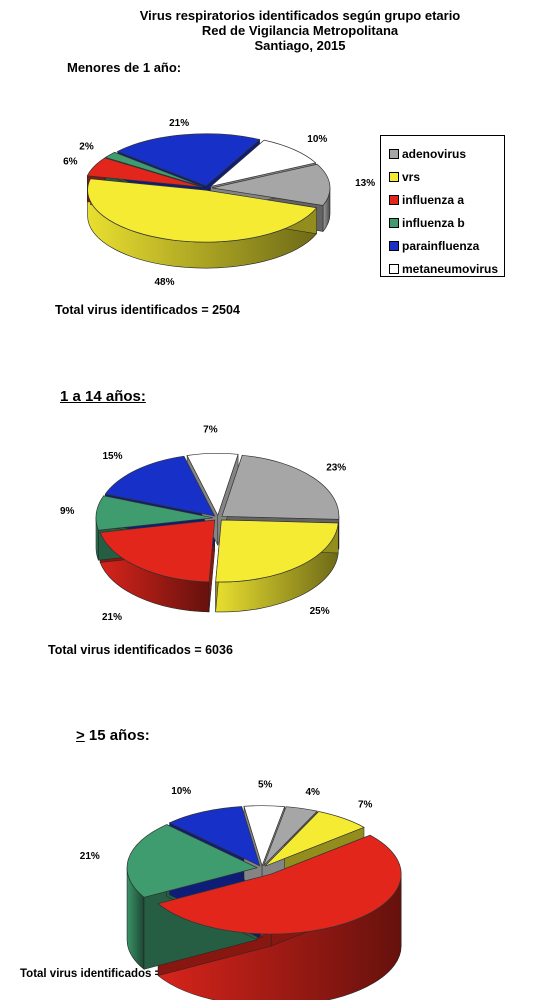 Image resolution: width=555 pixels, height=1000 pixels. I want to click on pct-label-adenovirus: 23%, so click(336, 468).